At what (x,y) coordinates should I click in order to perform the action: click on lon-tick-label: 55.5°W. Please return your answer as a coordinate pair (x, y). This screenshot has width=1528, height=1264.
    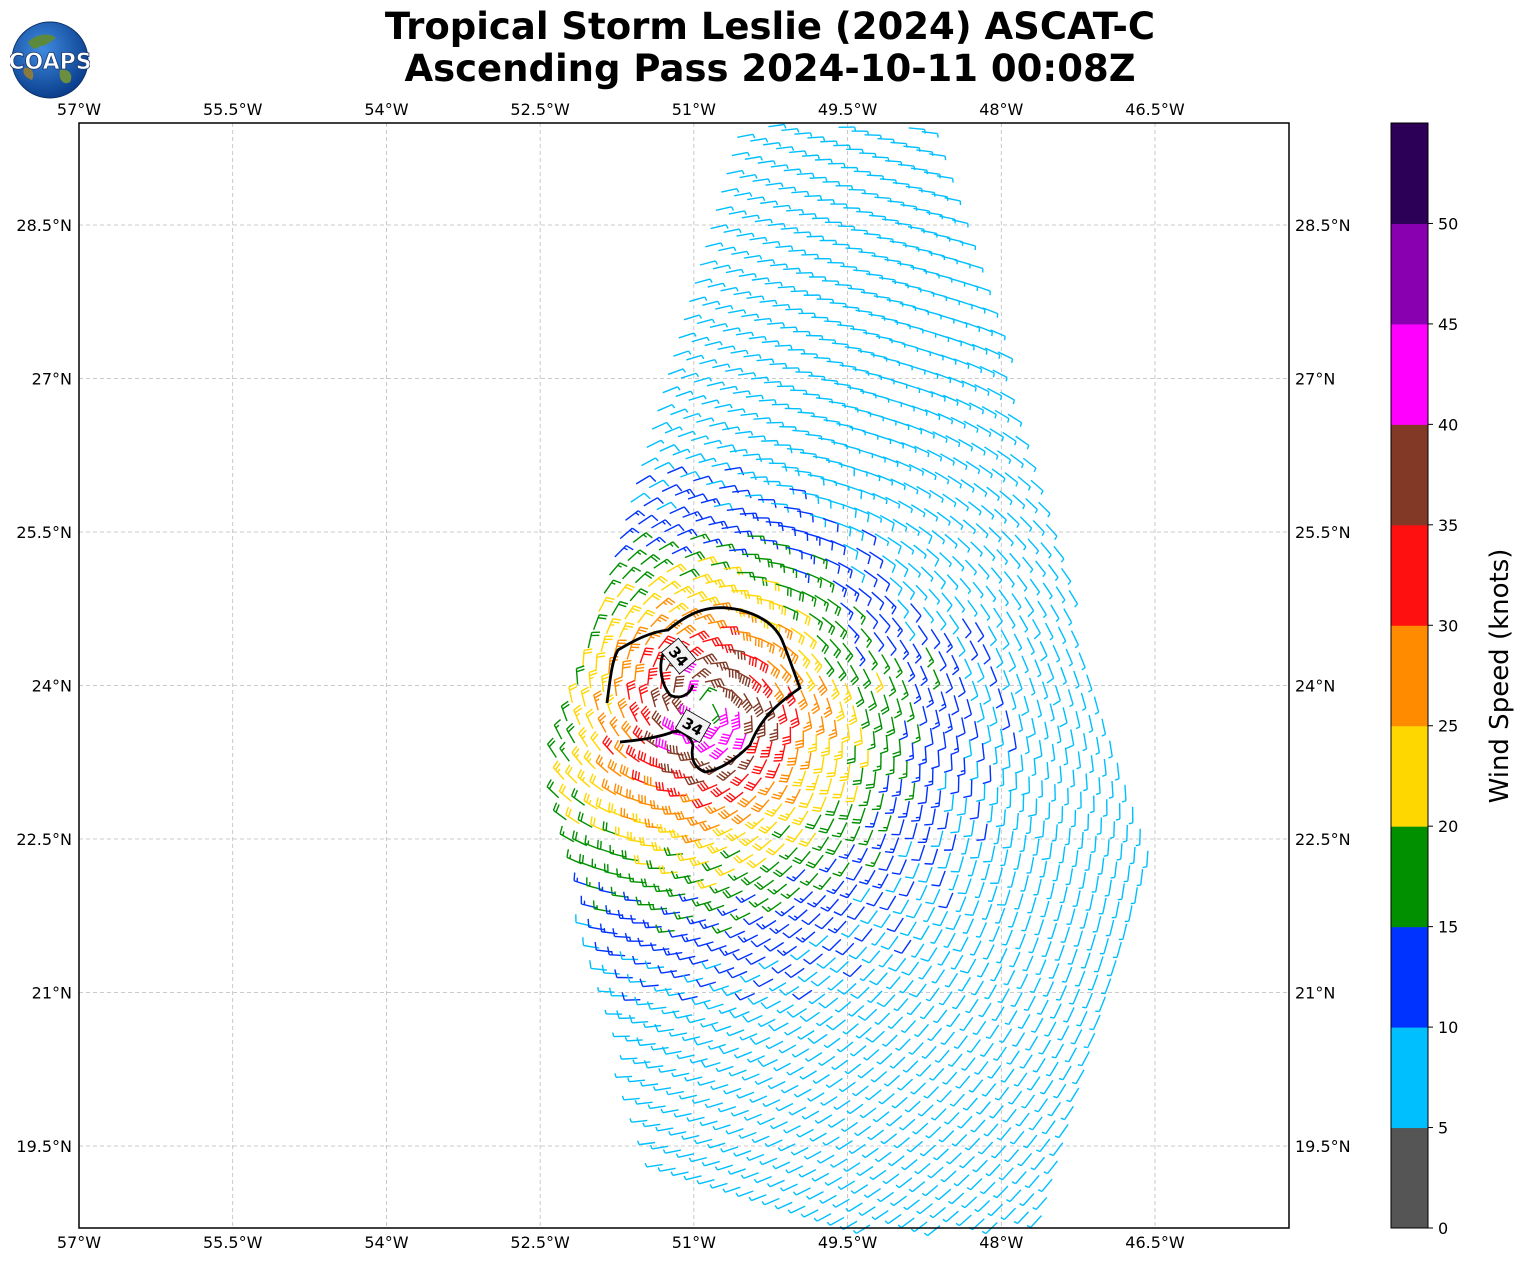
    Looking at the image, I should click on (233, 109).